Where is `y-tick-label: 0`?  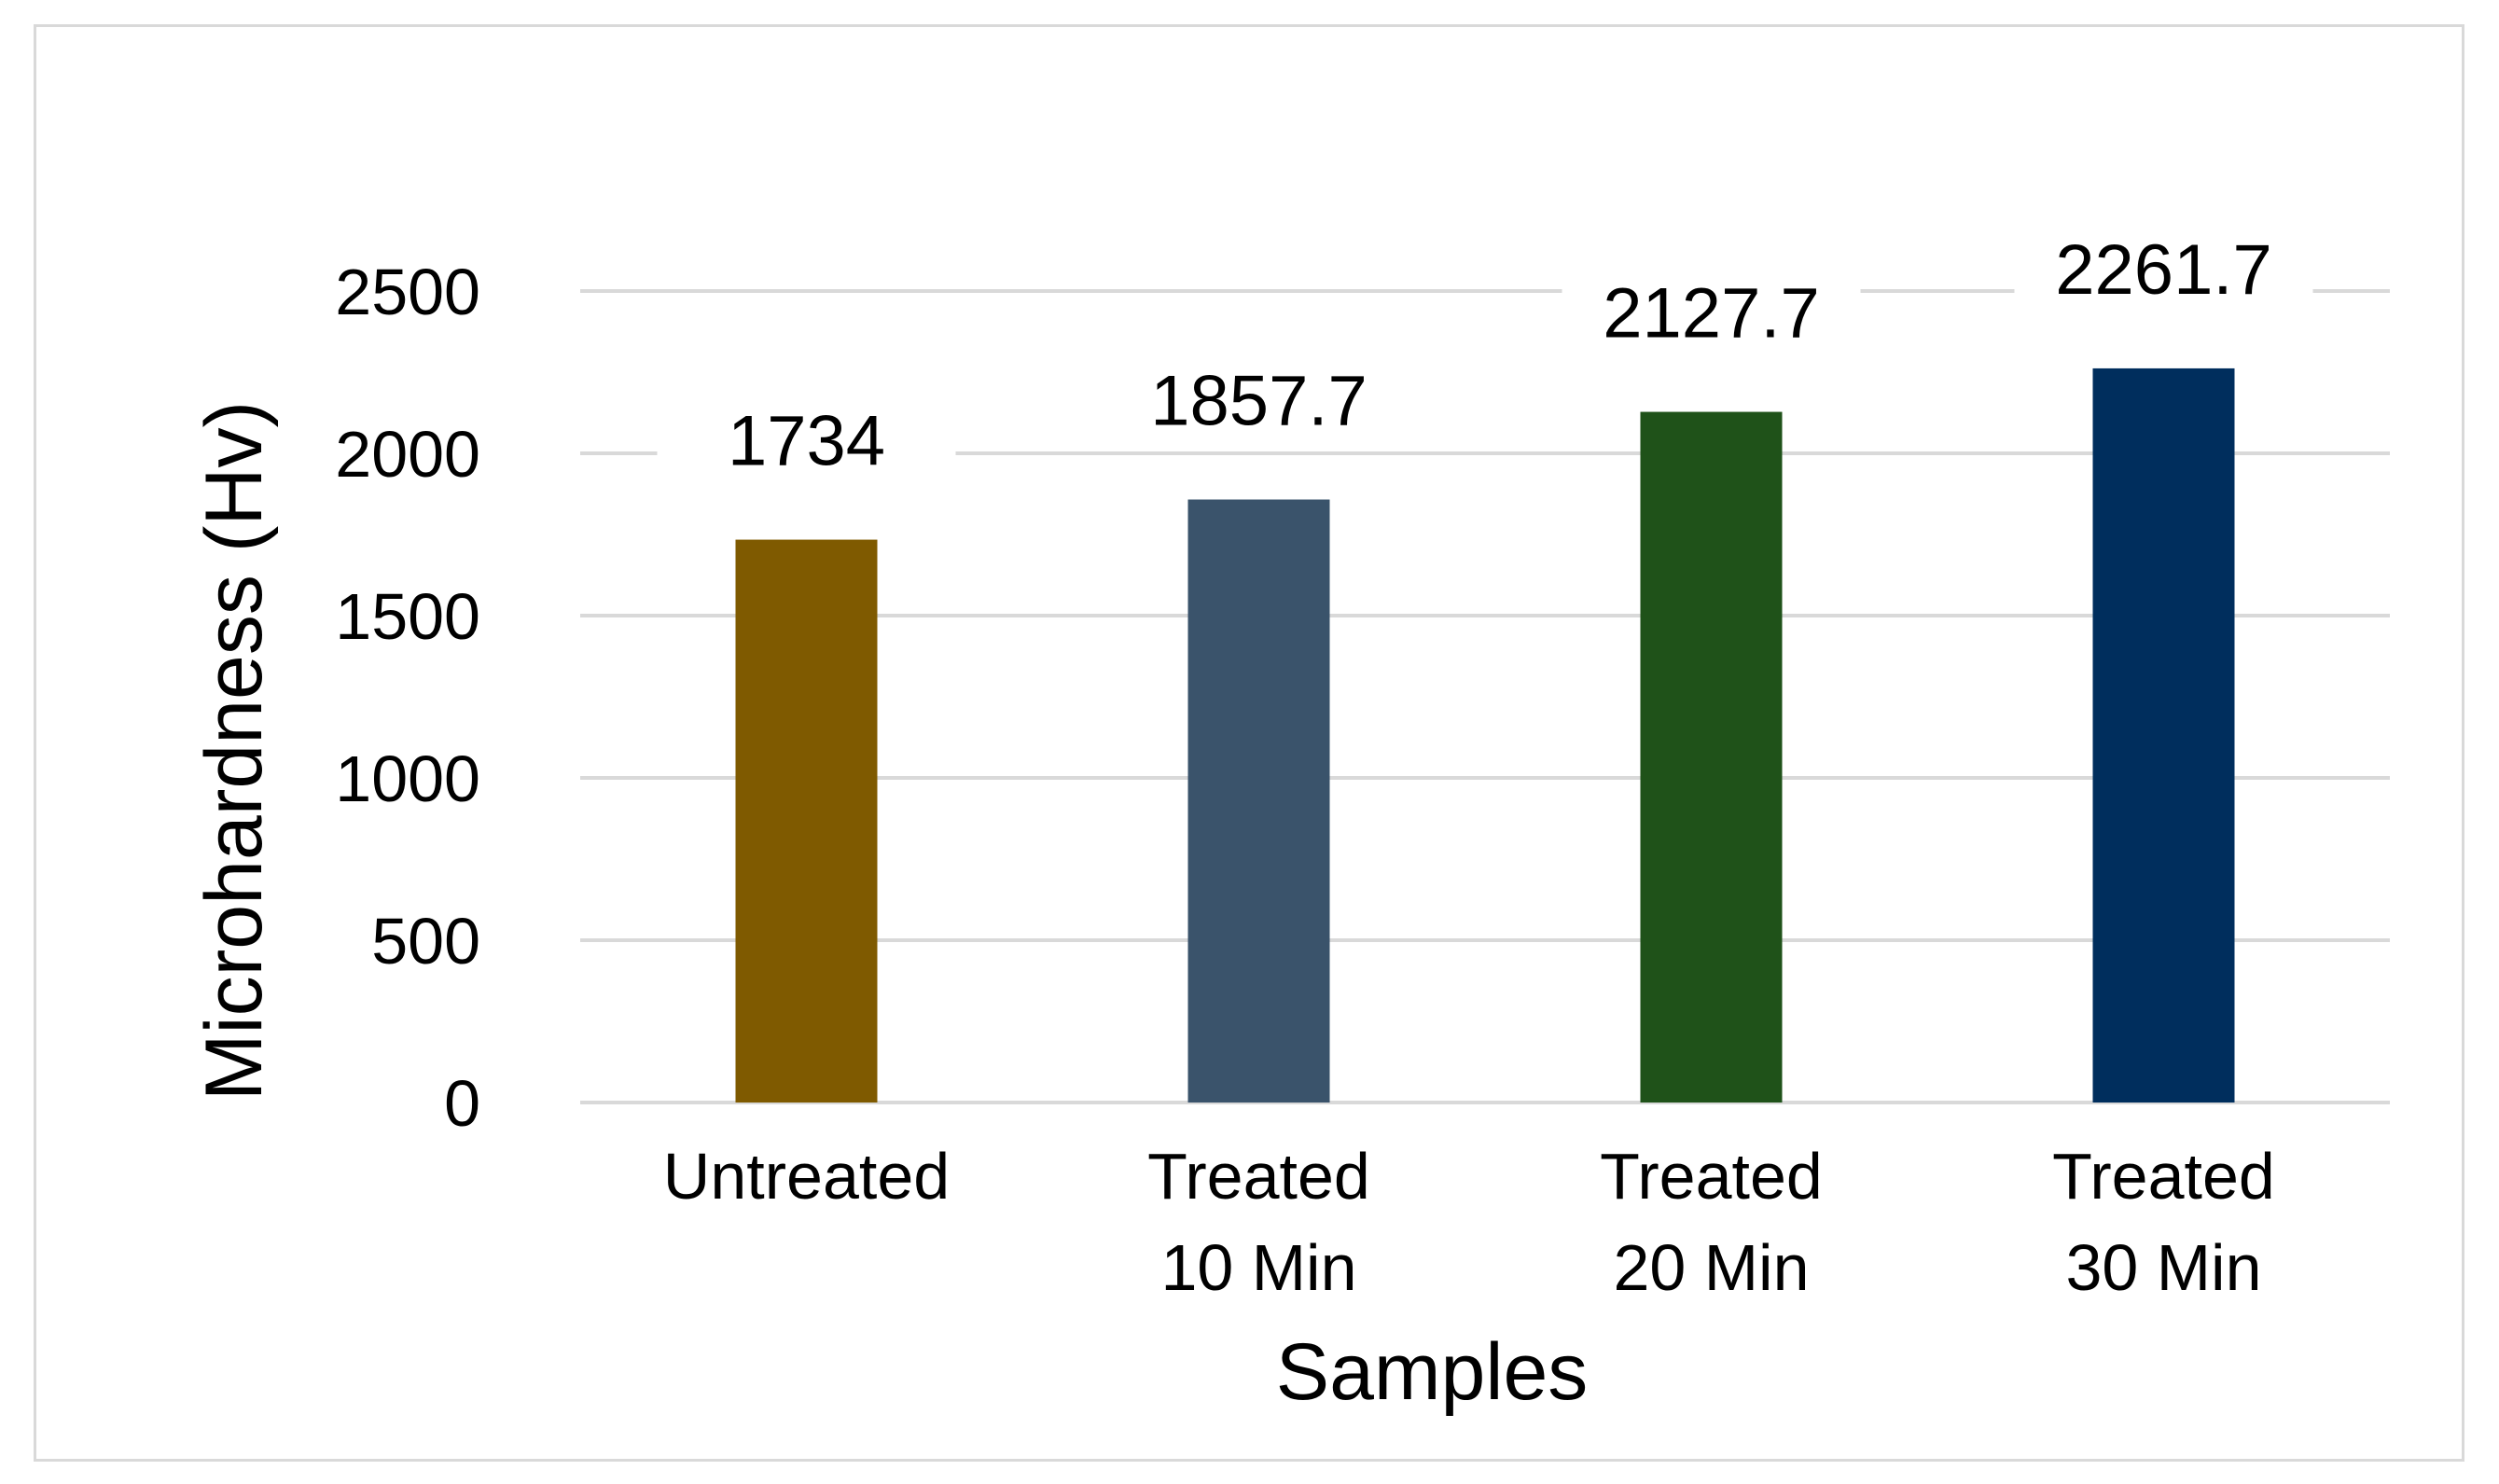
y-tick-label: 0 is located at coordinates (462, 1103).